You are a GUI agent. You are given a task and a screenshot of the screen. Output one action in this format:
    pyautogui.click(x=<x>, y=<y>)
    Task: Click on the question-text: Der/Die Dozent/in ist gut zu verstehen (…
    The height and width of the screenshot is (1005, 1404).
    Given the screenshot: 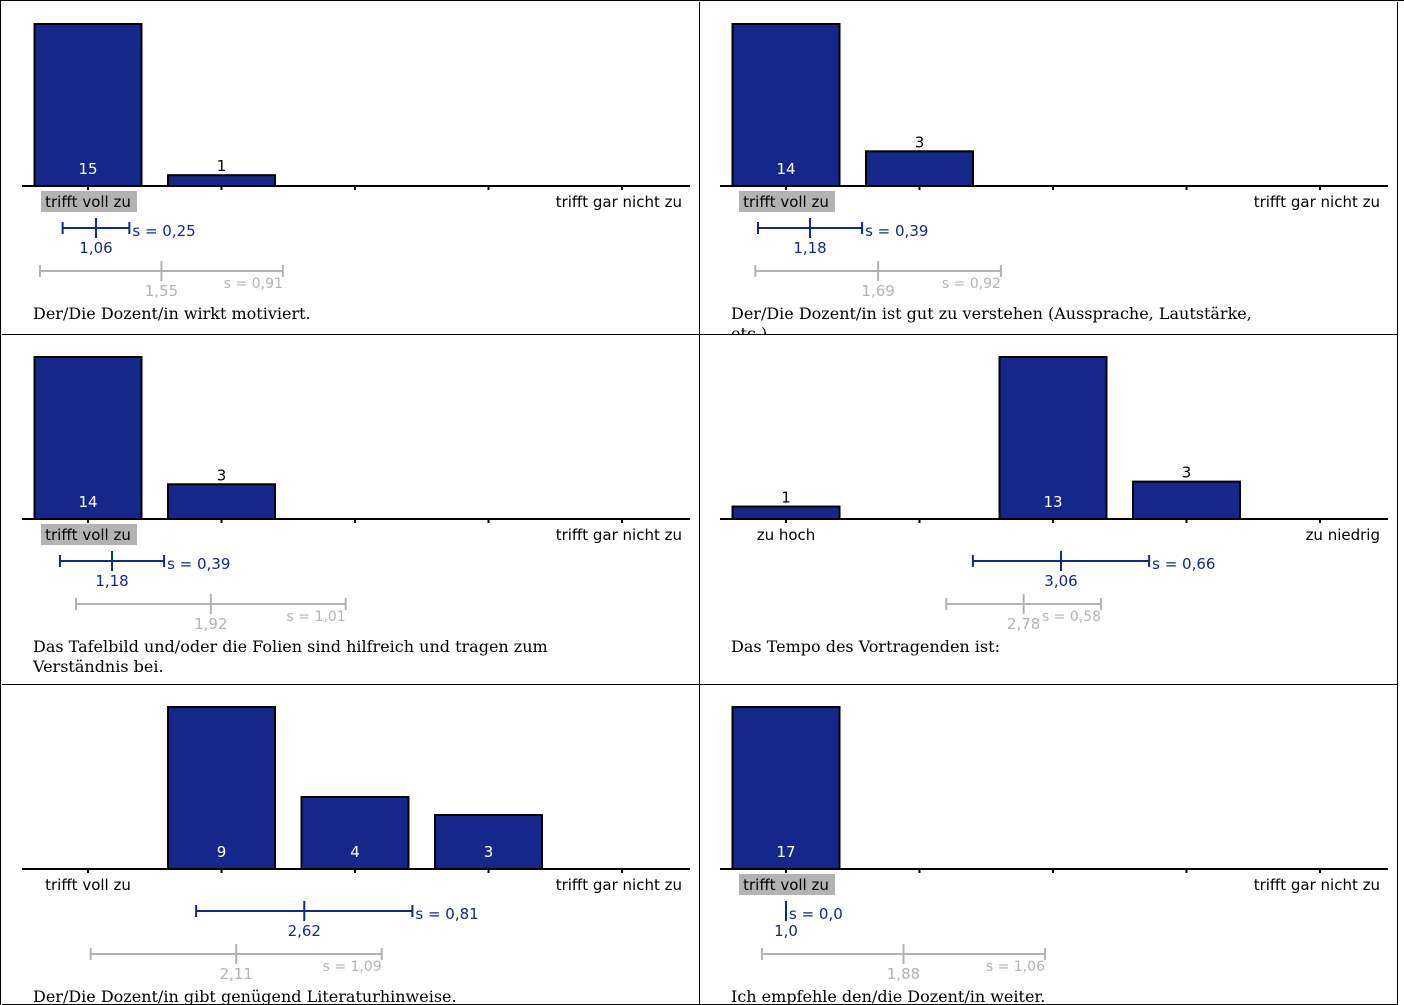 What is the action you would take?
    pyautogui.click(x=991, y=319)
    